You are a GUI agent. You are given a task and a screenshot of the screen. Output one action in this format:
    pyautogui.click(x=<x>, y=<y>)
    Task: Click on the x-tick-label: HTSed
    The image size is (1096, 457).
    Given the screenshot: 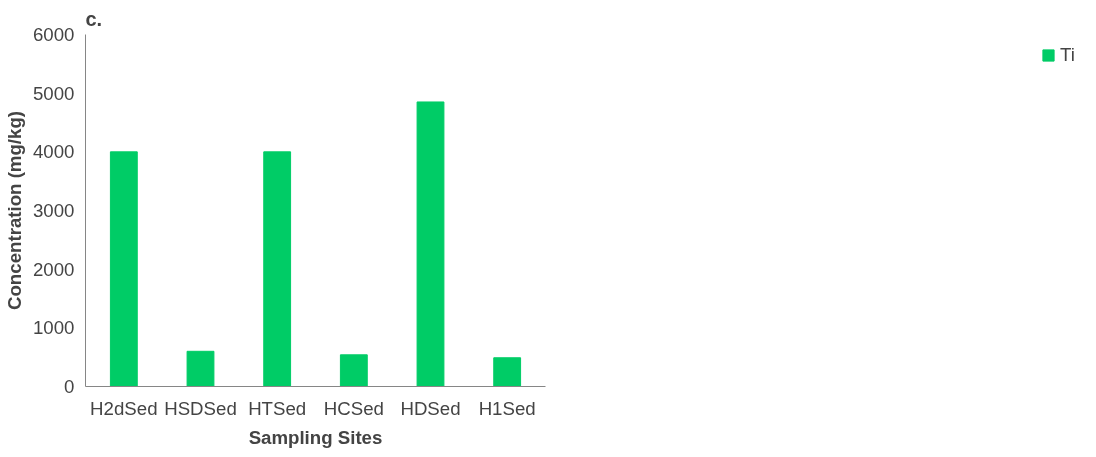 What is the action you would take?
    pyautogui.click(x=277, y=408)
    